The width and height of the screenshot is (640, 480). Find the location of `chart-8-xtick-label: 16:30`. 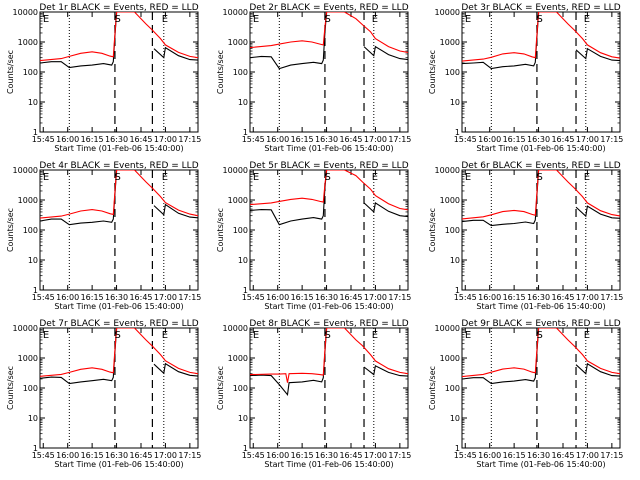

chart-8-xtick-label: 16:30 is located at coordinates (326, 455).